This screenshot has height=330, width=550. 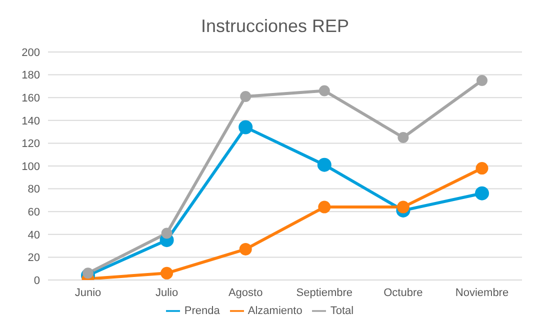 I want to click on y-tick-label: 80, so click(x=34, y=190).